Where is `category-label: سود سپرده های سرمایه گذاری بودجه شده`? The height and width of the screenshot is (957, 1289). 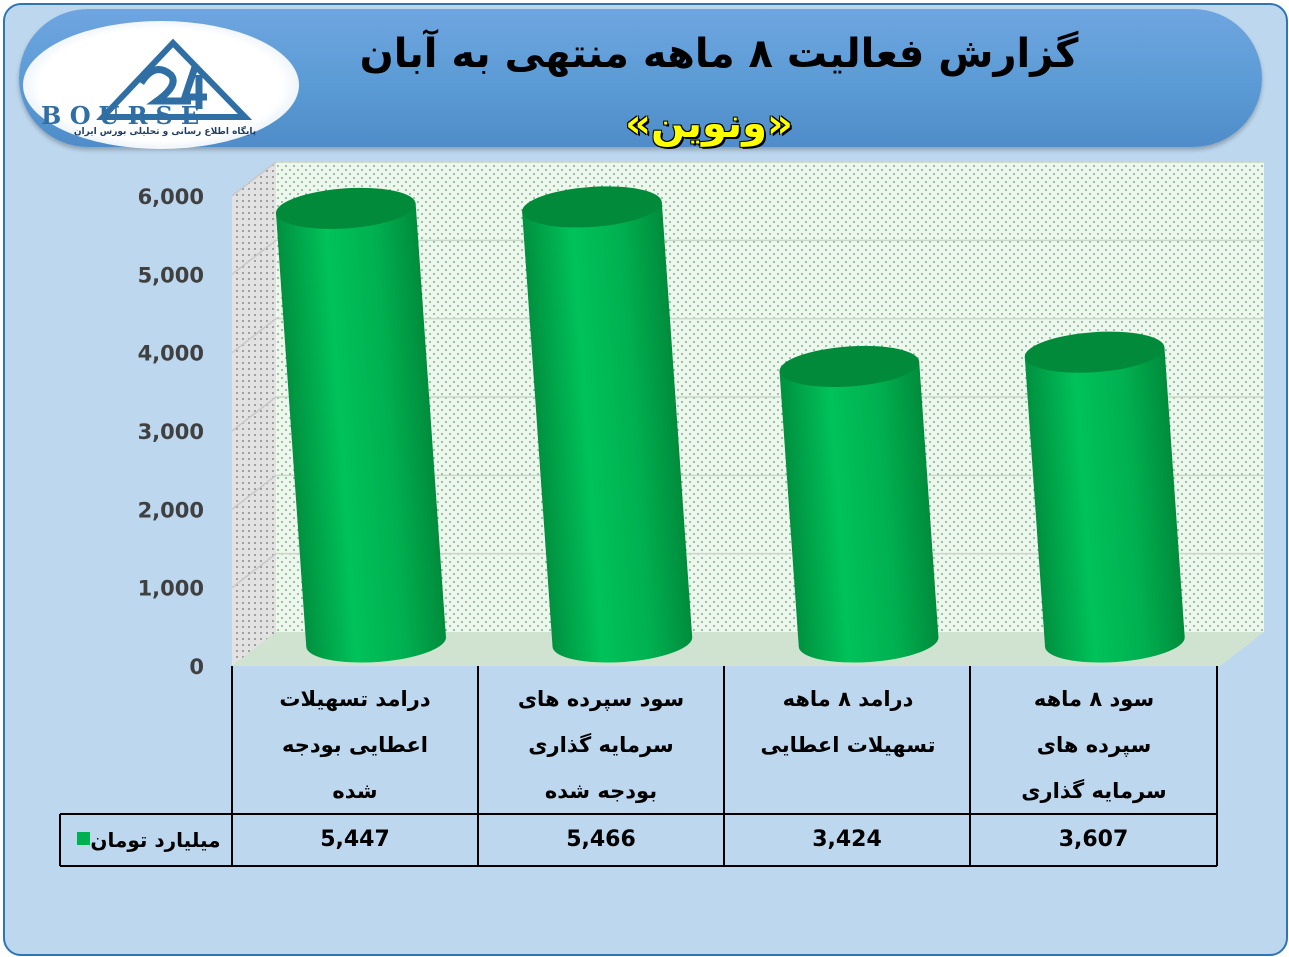
category-label: سود سپرده های سرمایه گذاری بودجه شده is located at coordinates (601, 745).